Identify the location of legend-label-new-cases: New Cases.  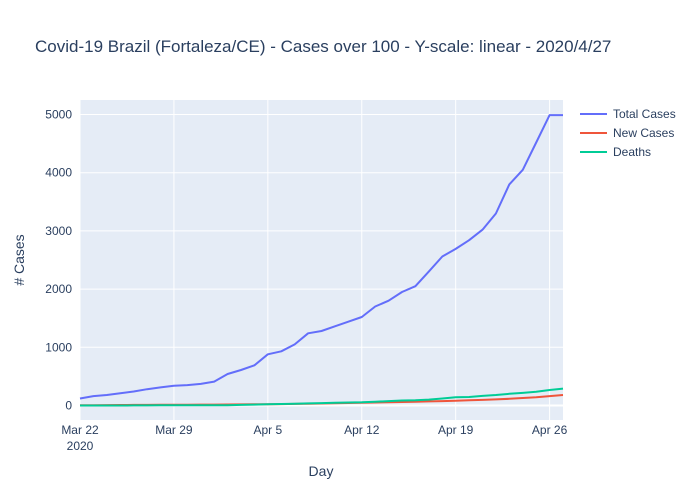
(643, 133).